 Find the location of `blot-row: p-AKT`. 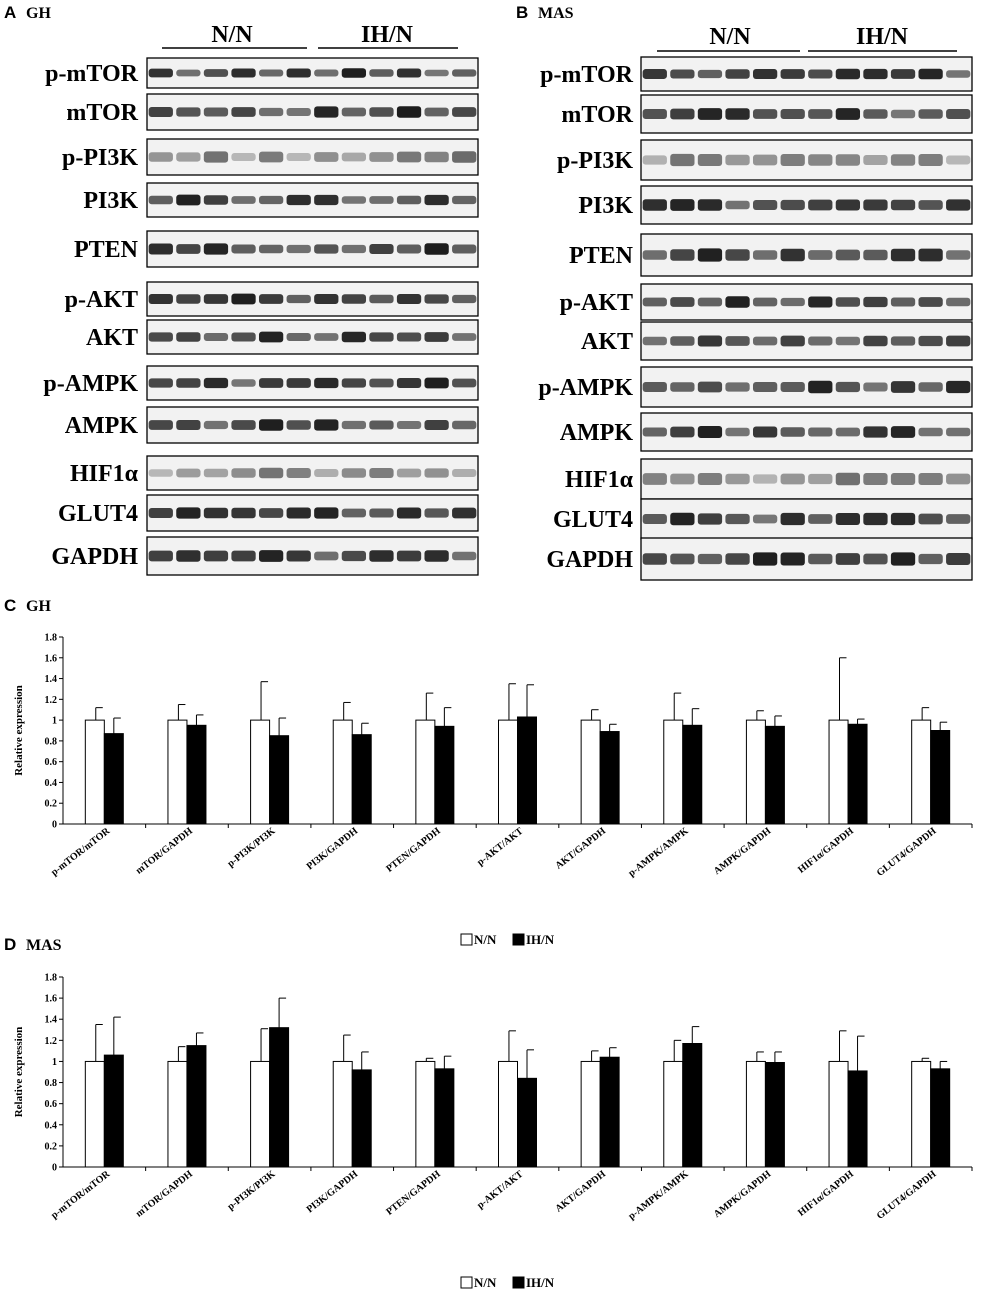

blot-row: p-AKT is located at coordinates (272, 299).